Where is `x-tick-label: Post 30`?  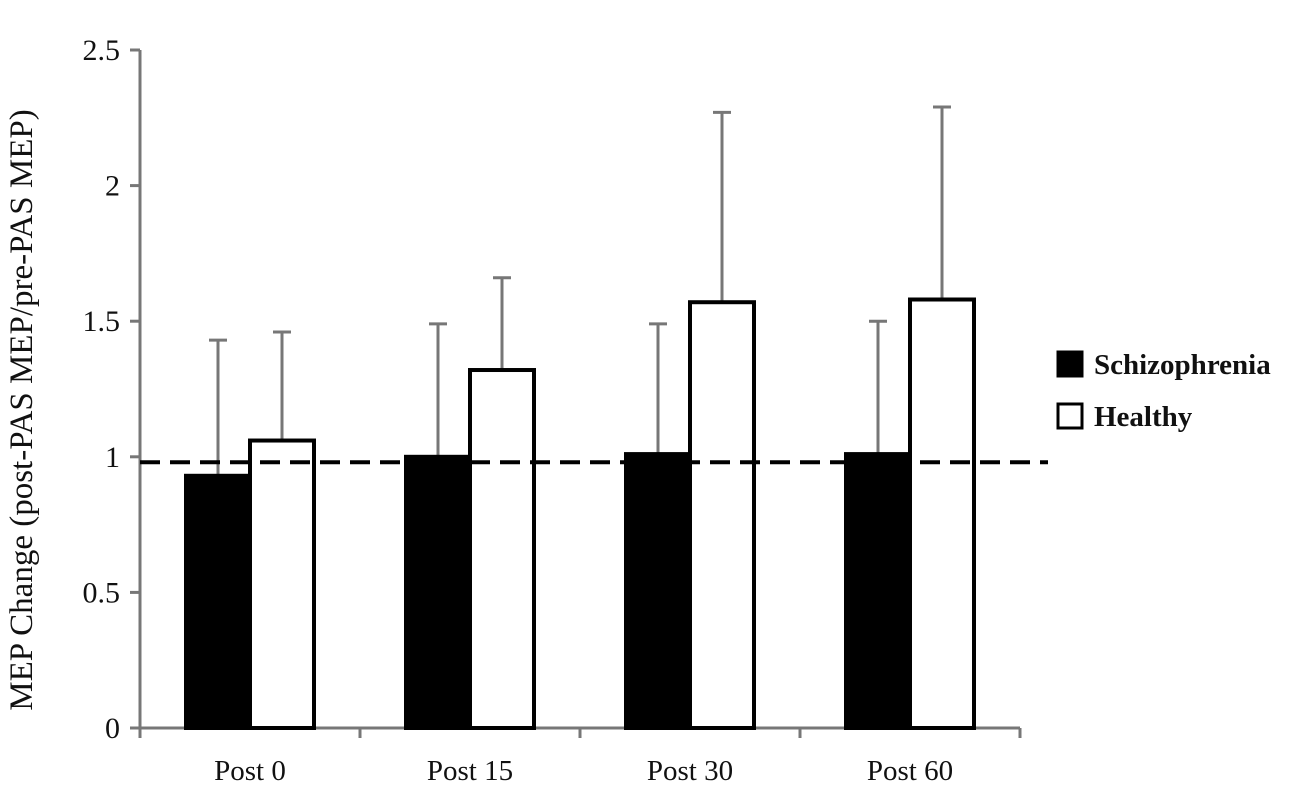 x-tick-label: Post 30 is located at coordinates (690, 771).